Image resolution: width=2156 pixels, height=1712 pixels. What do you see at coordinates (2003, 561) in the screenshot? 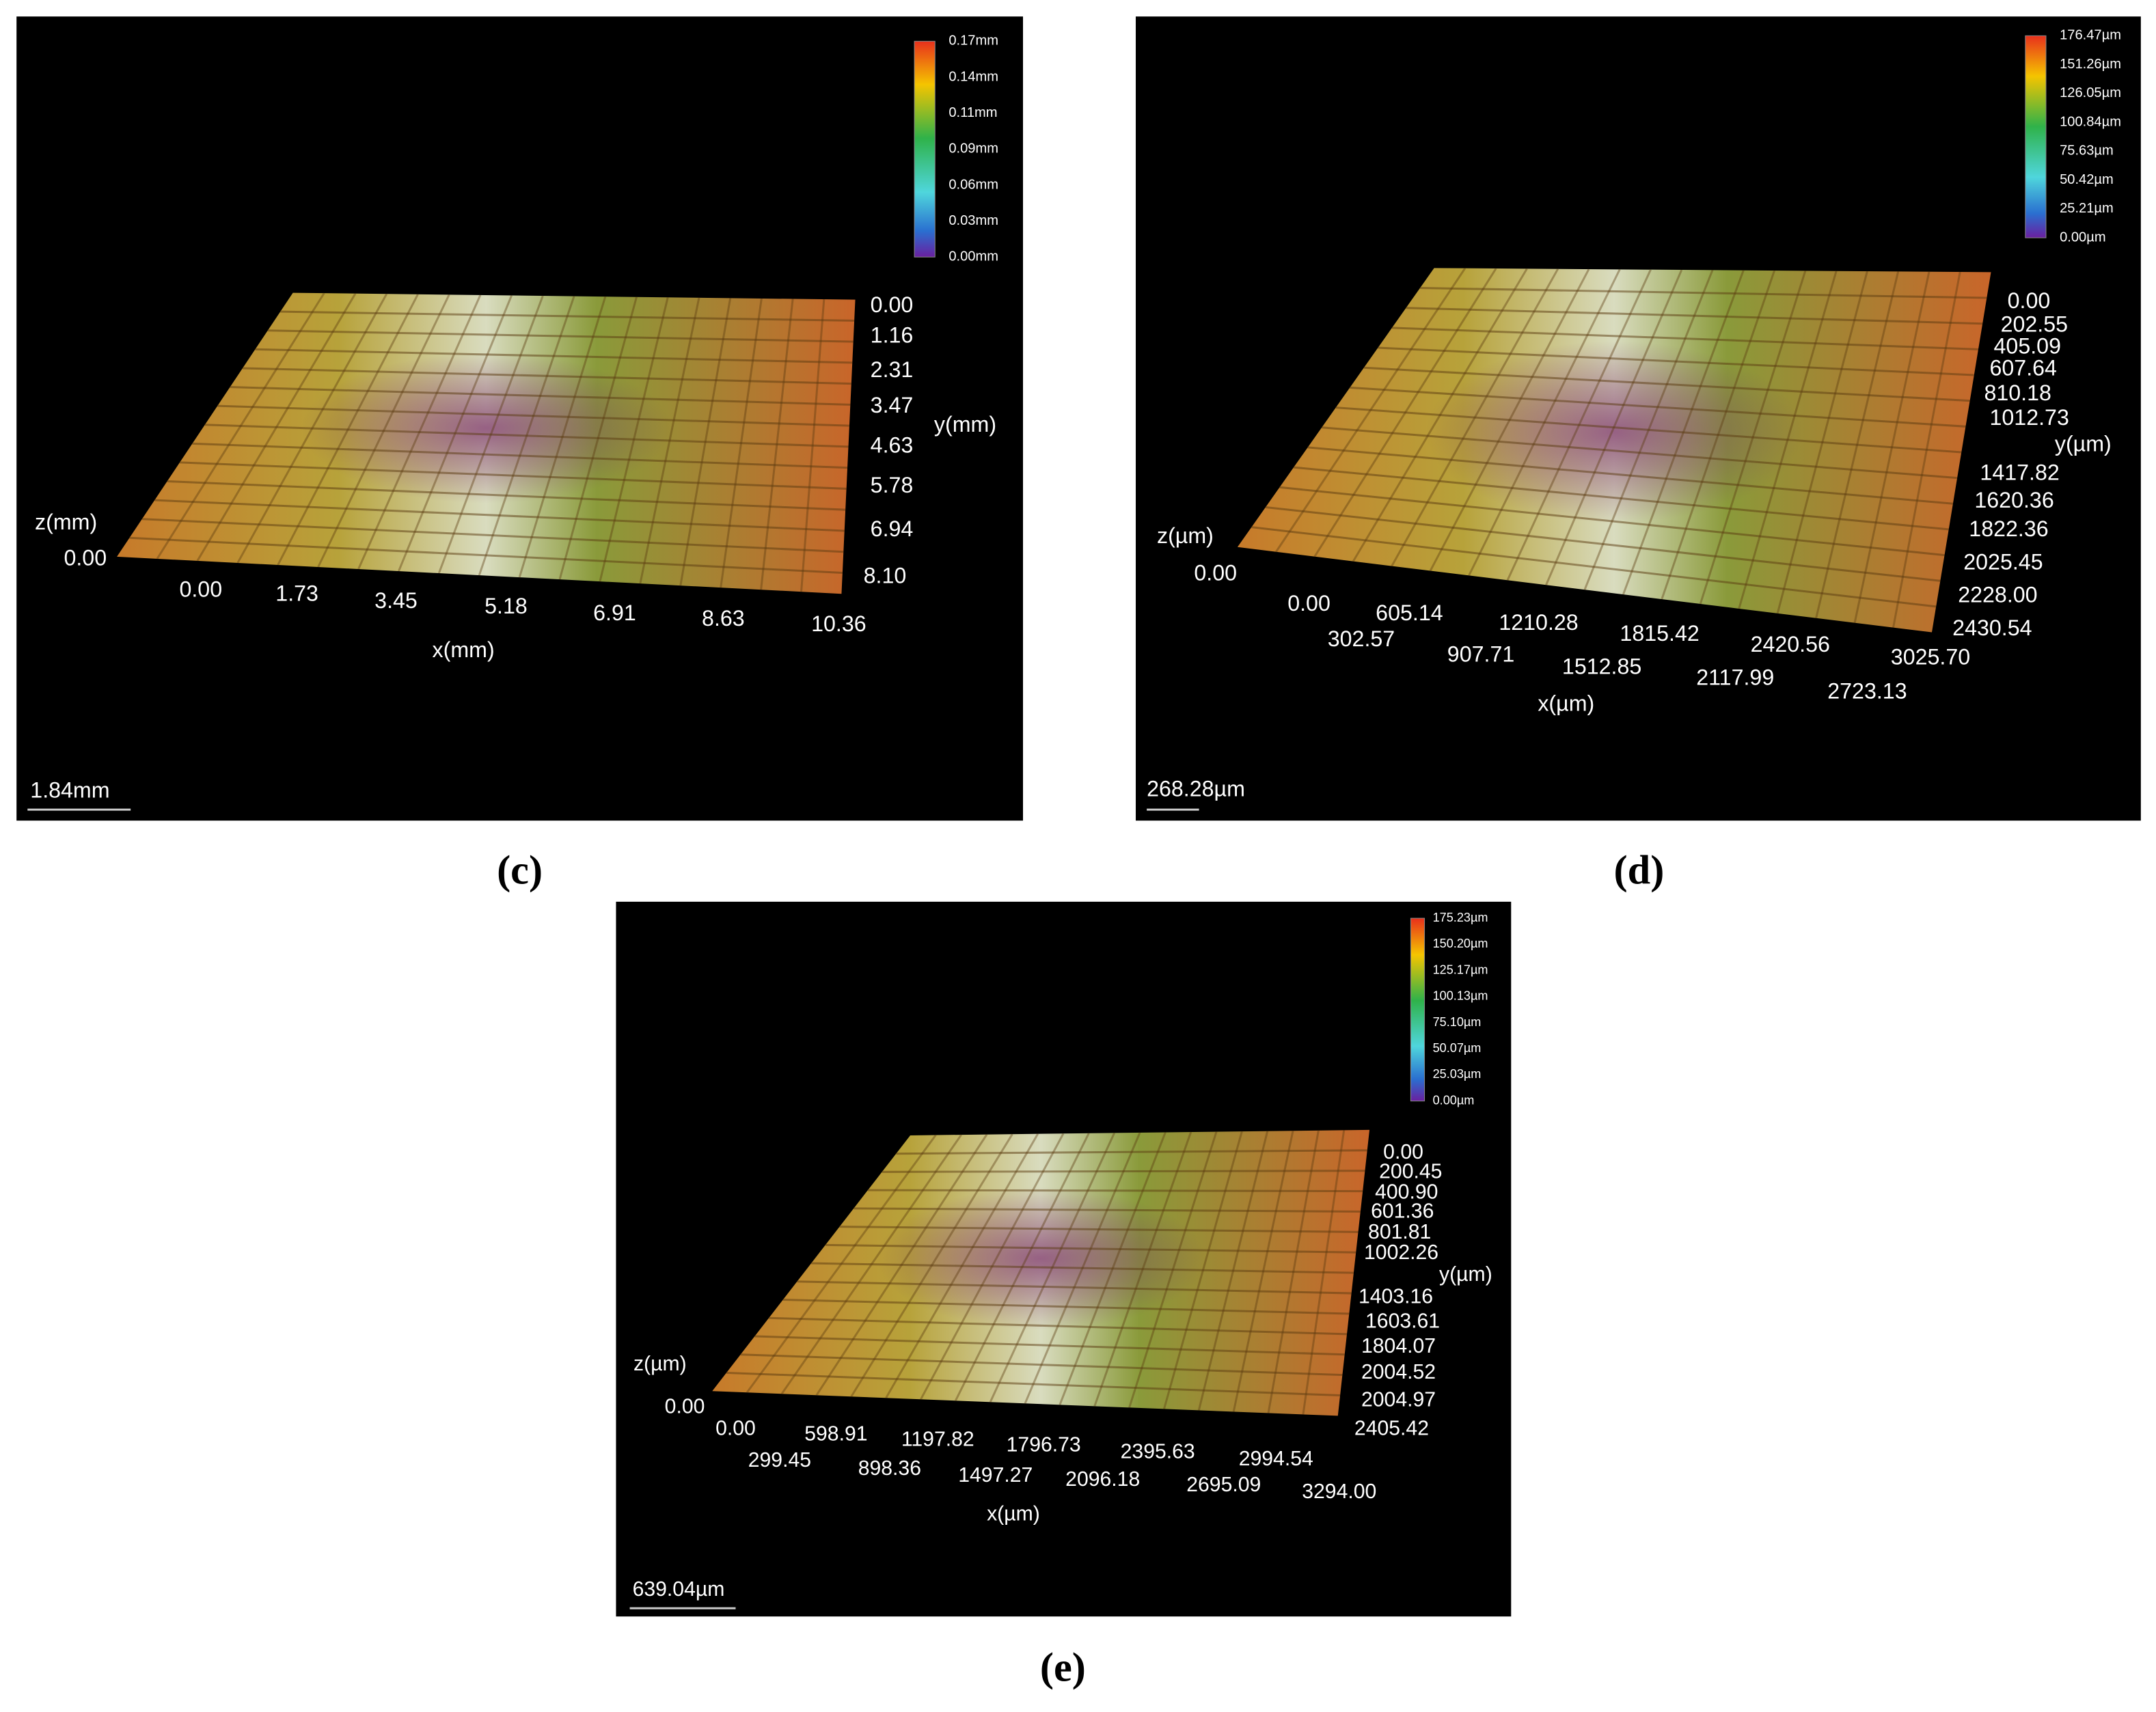
I see `y-tick-label: 2025.45` at bounding box center [2003, 561].